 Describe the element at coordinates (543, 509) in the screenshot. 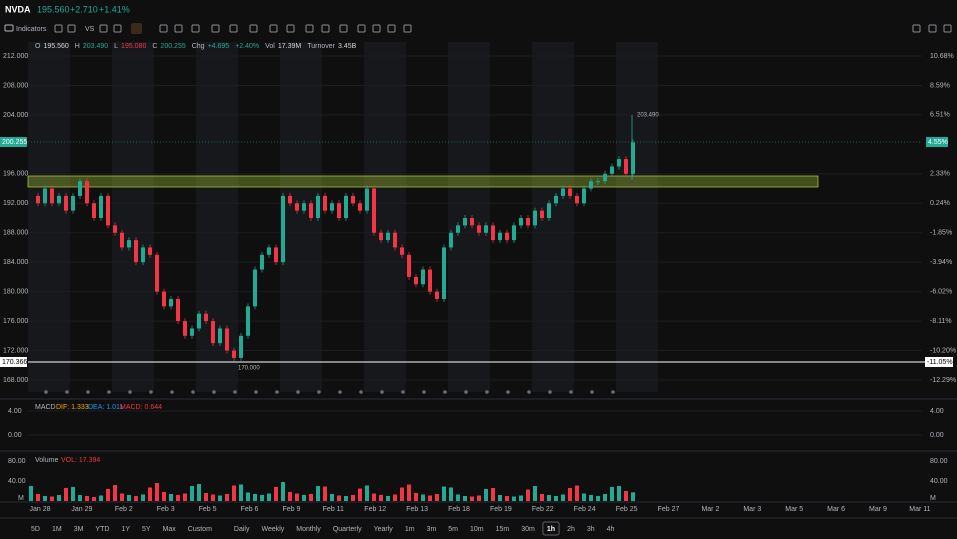

I see `x-tick-label: Feb 22` at that location.